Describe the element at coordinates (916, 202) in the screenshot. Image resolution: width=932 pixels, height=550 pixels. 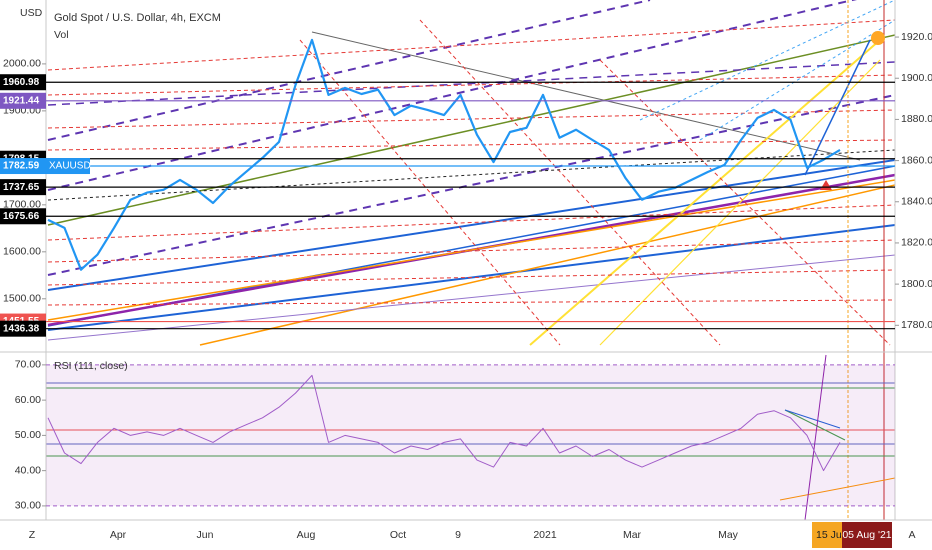
I see `y2-tick-label: 1840.00` at that location.